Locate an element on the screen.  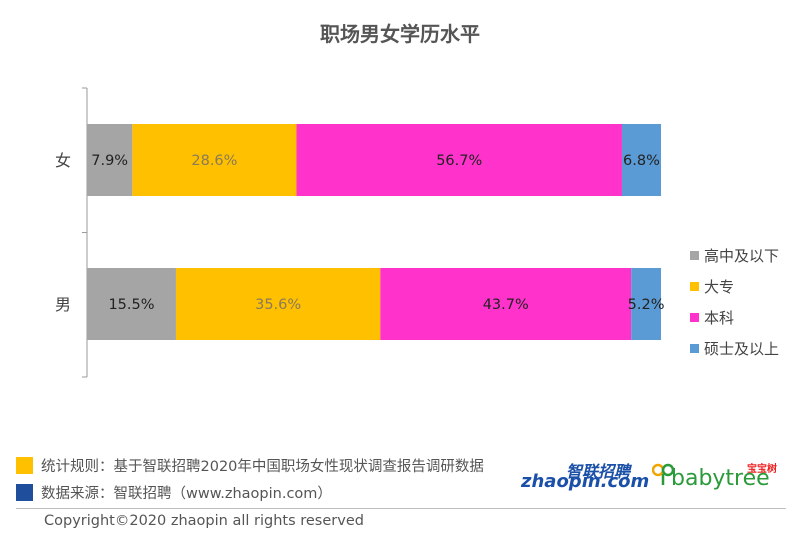
data-label-1-0: 15.5% is located at coordinates (131, 305).